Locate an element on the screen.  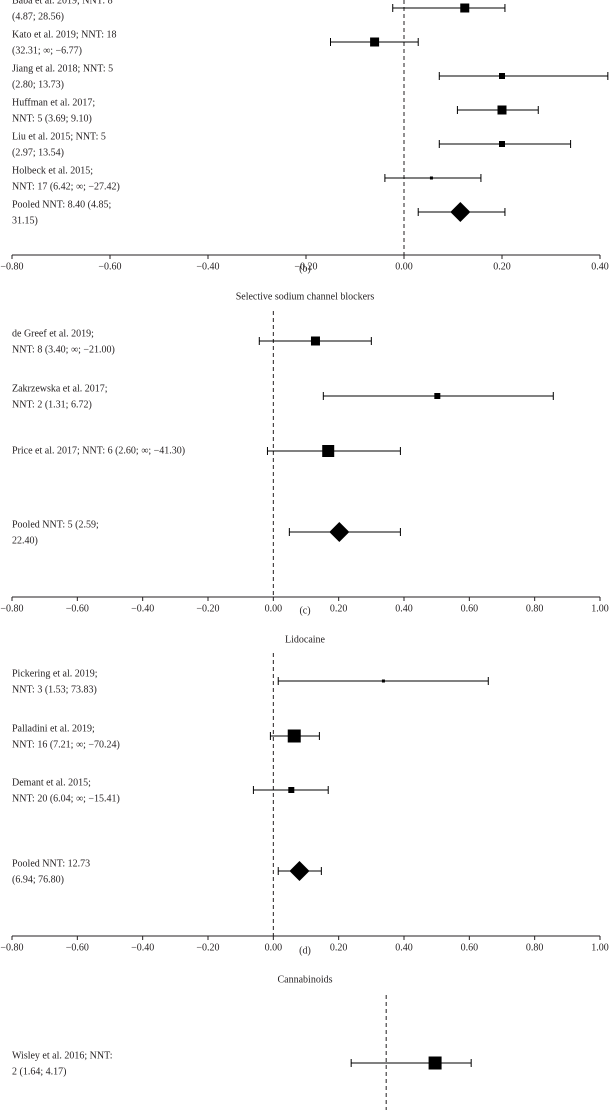
study-label: NNT: 17 (6.42; ∞; −27.42) is located at coordinates (66, 186).